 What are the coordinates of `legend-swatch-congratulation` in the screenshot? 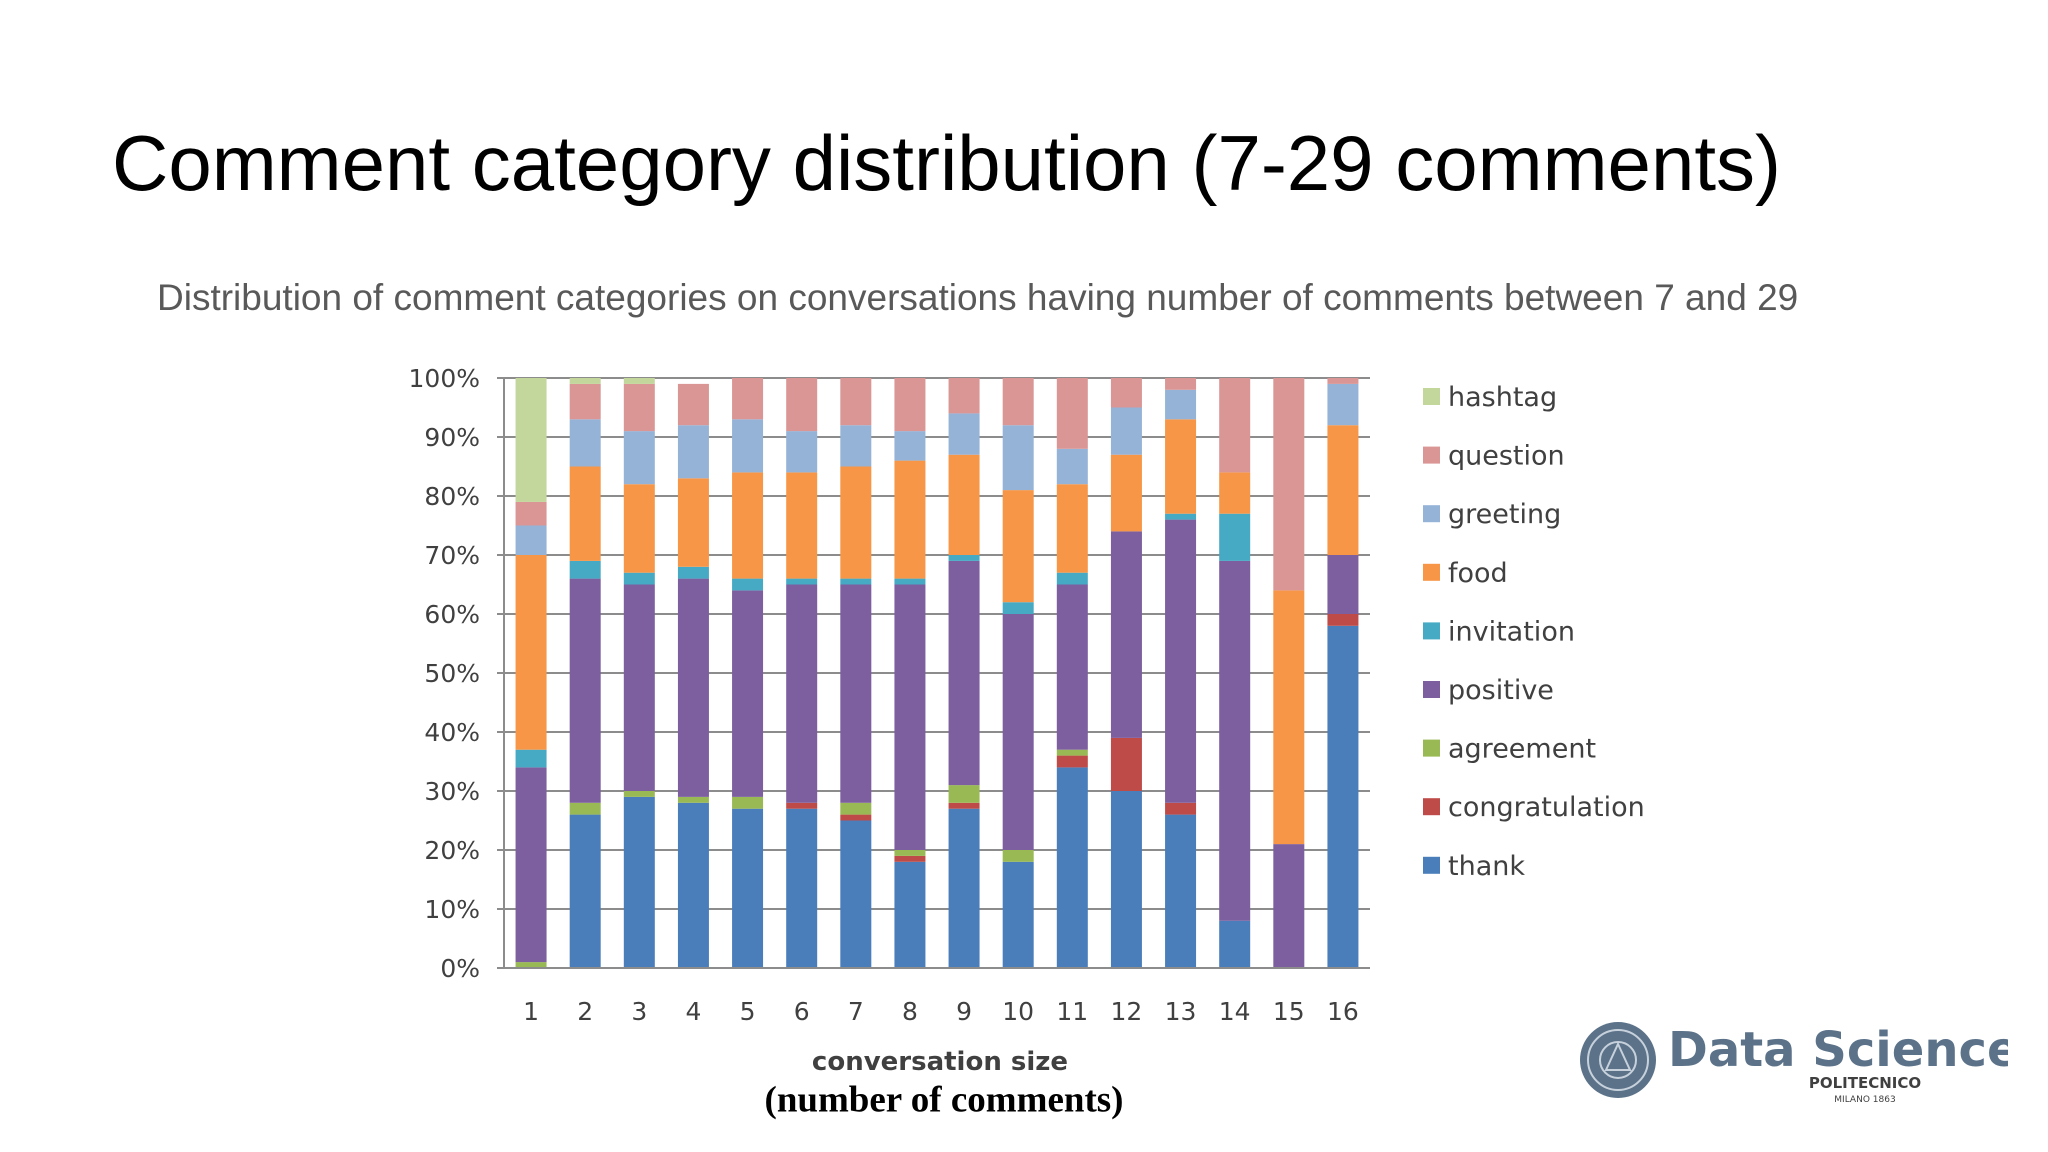 It's located at (1431, 807).